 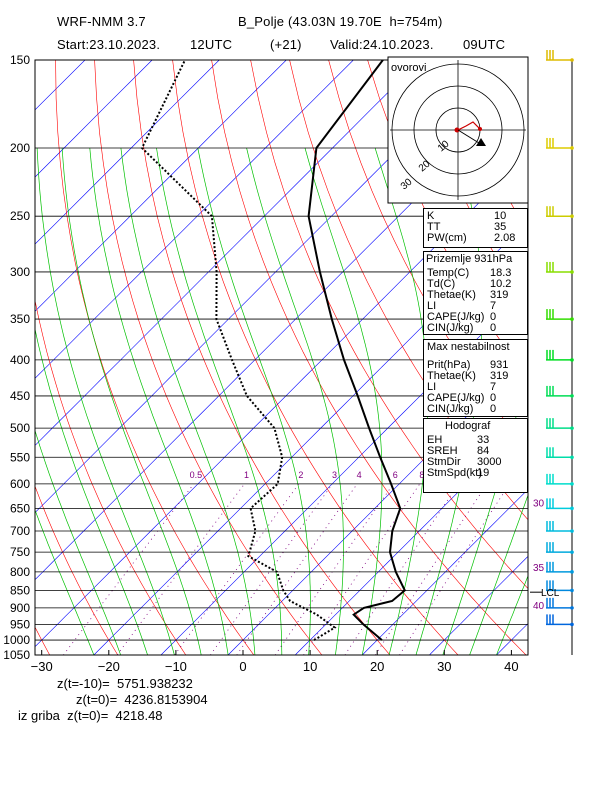 What do you see at coordinates (20, 552) in the screenshot?
I see `pressure-tick-label: 750` at bounding box center [20, 552].